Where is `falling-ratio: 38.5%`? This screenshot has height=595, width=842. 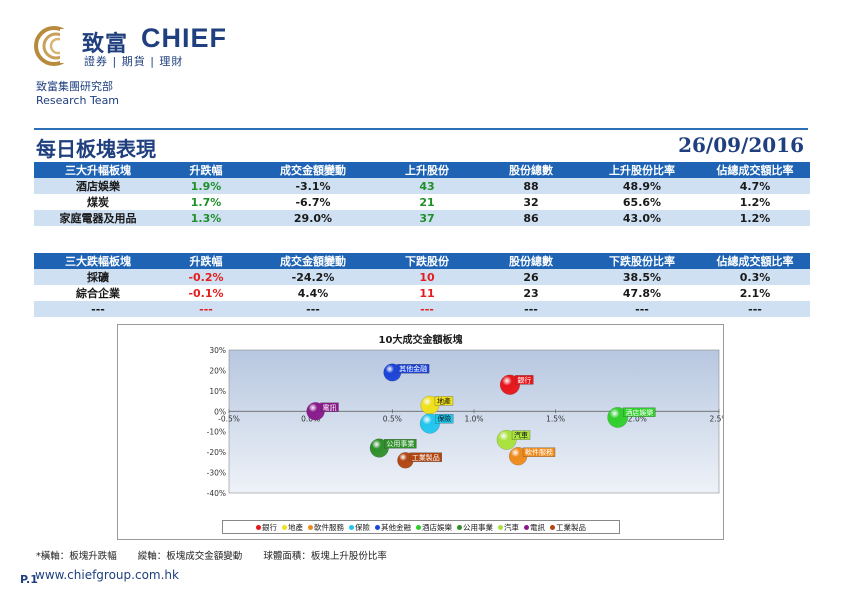
falling-ratio: 38.5% is located at coordinates (642, 277).